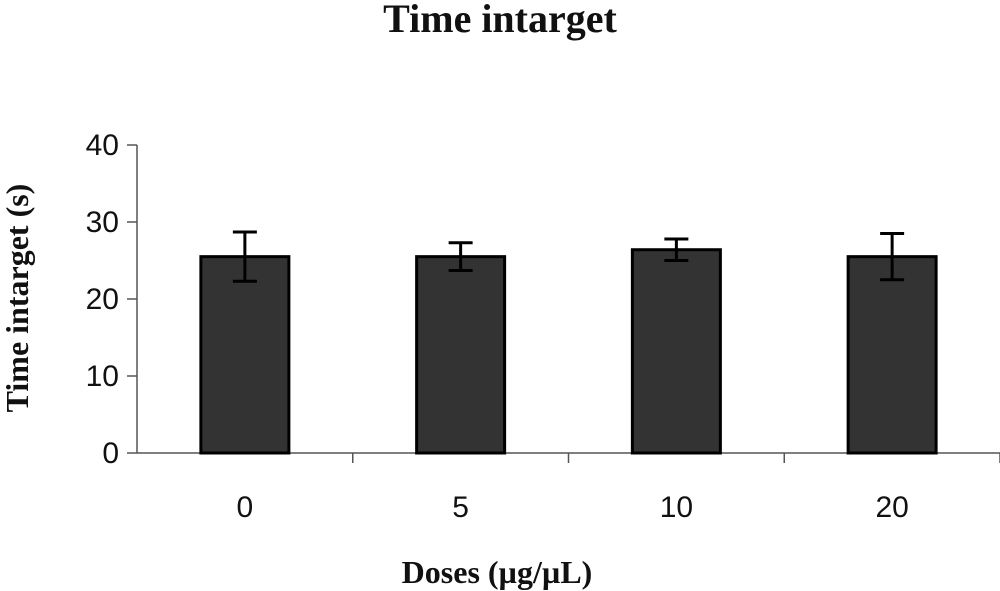  I want to click on chart-title: Time intarget, so click(500, 20).